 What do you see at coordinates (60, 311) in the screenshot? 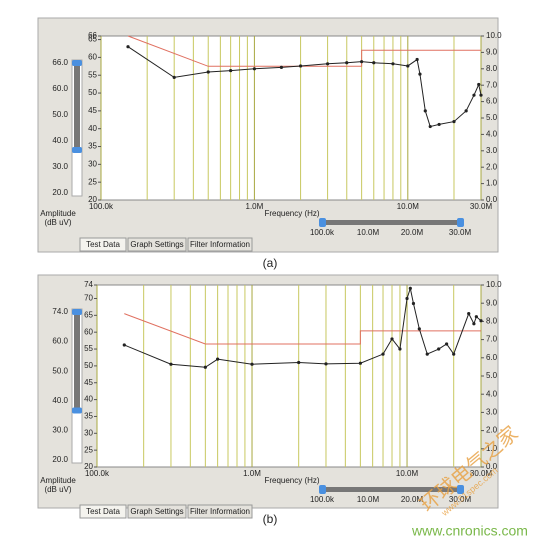
I see `slider-label: 74.0` at bounding box center [60, 311].